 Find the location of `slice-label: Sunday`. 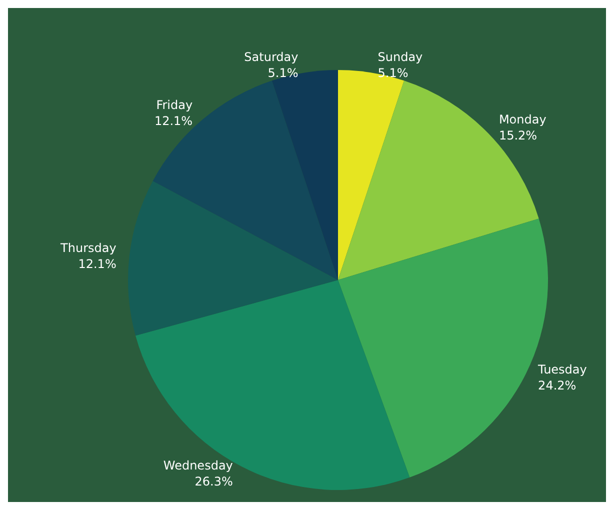

slice-label: Sunday is located at coordinates (400, 57).